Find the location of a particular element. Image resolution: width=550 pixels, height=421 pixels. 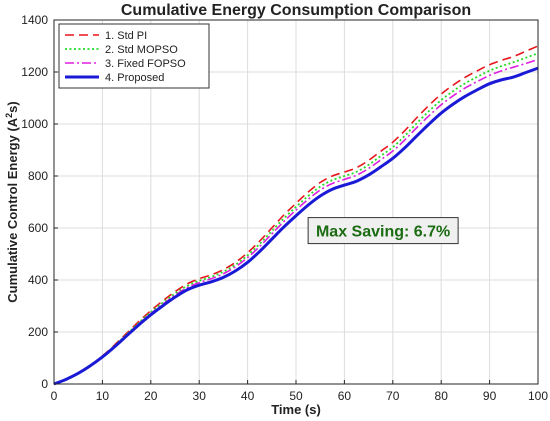

y-tick-label: 1400 is located at coordinates (34, 20).